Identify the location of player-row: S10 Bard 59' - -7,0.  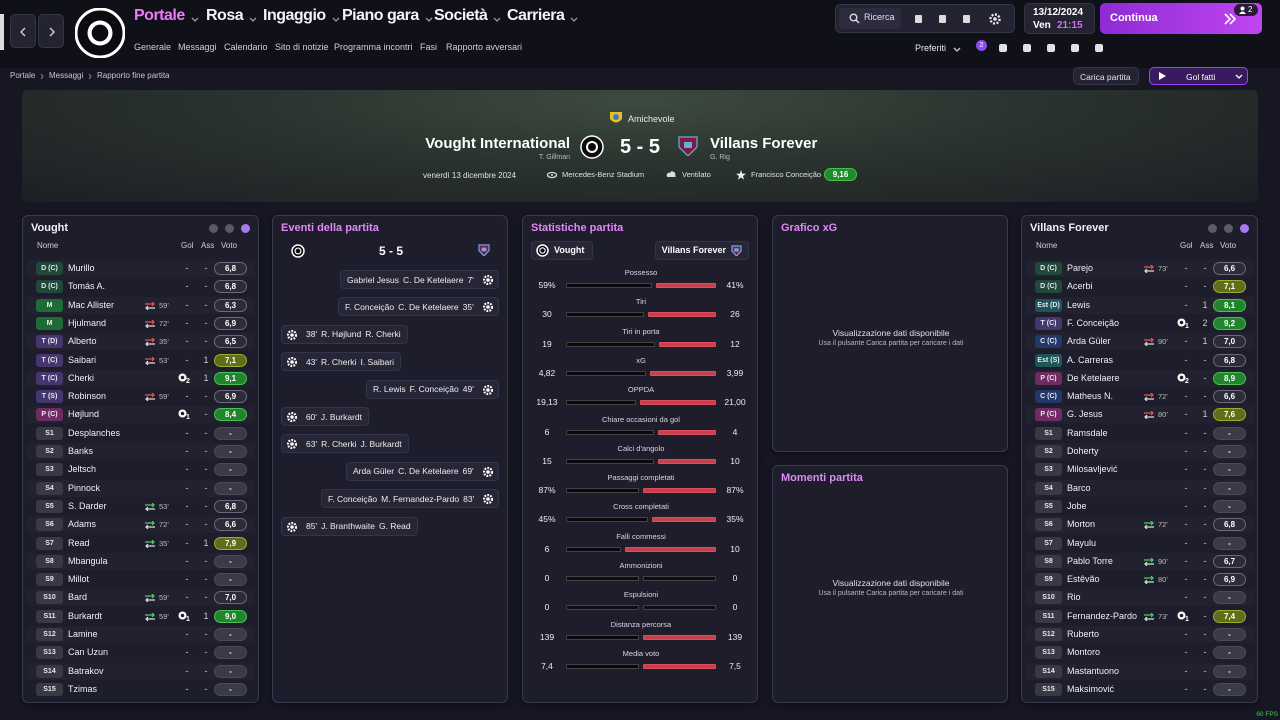
(141, 598).